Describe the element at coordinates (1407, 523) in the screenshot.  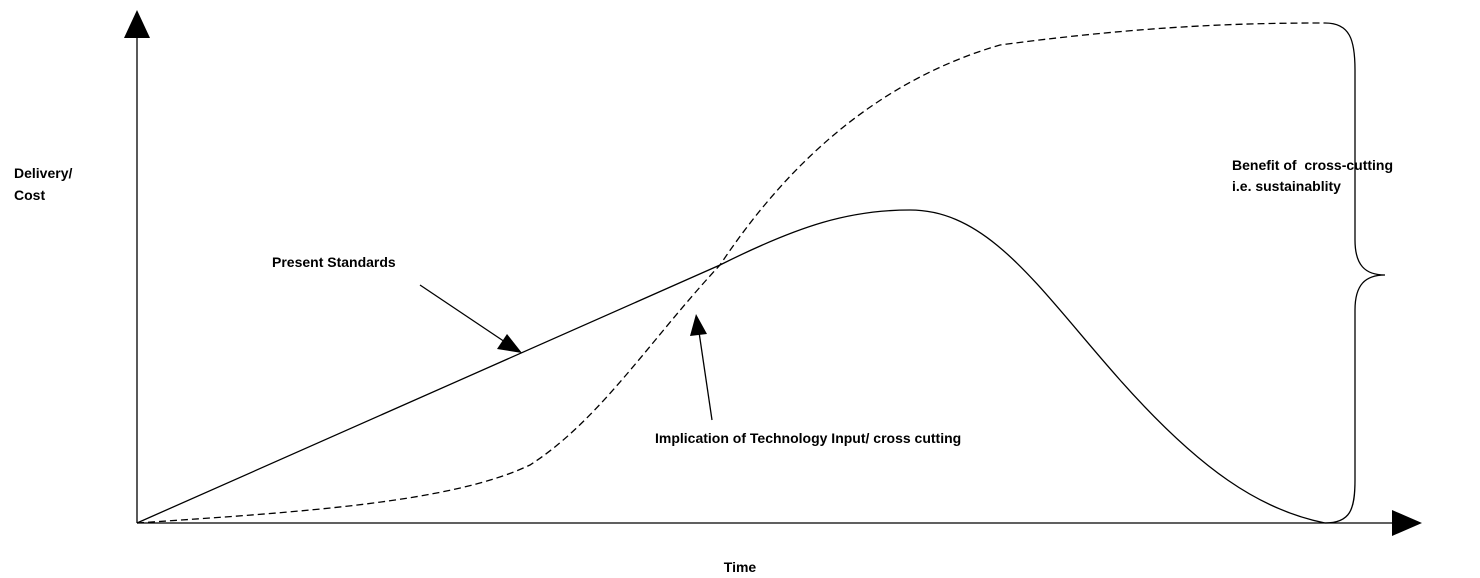
I see `x-axis-arrow` at that location.